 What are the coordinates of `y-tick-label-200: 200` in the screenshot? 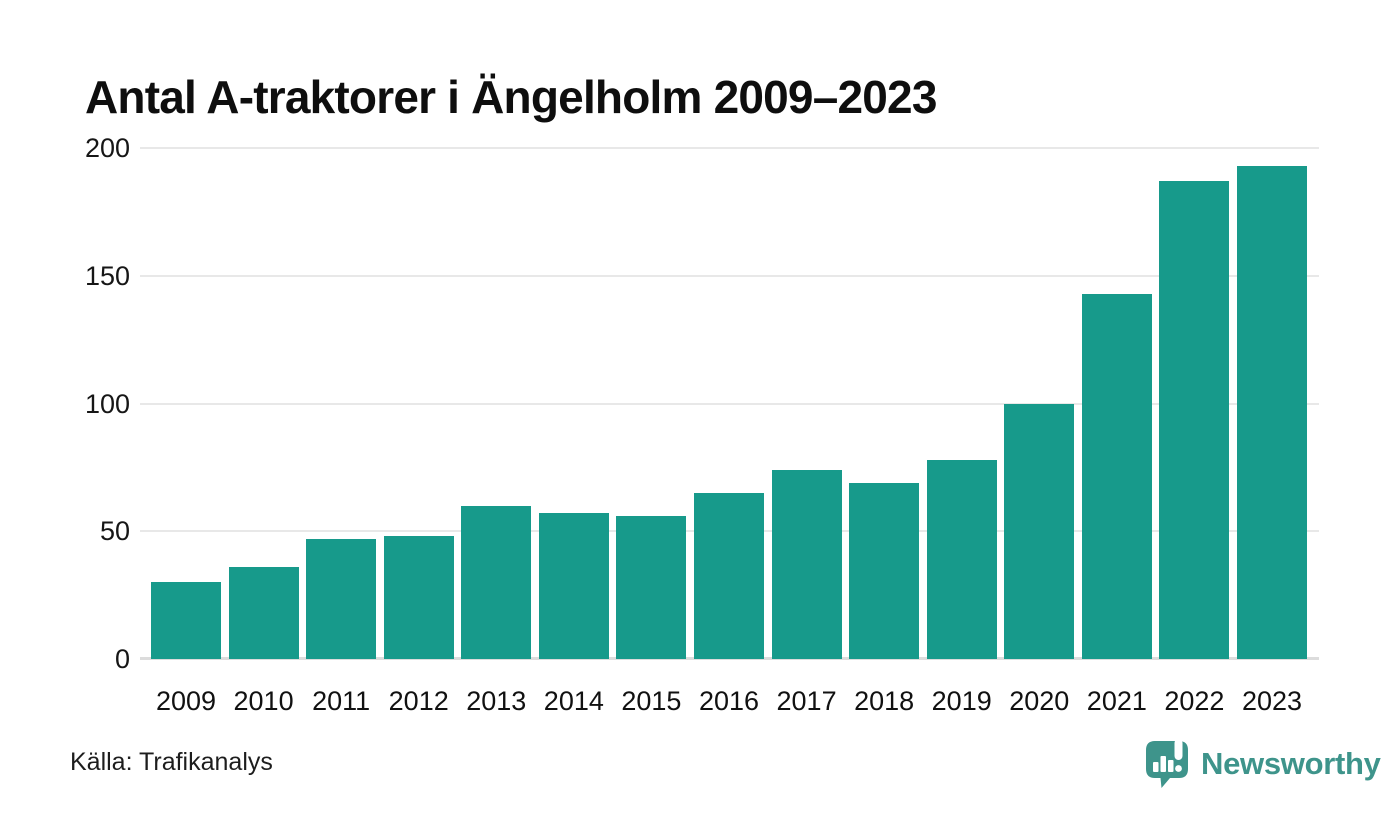 It's located at (107, 148).